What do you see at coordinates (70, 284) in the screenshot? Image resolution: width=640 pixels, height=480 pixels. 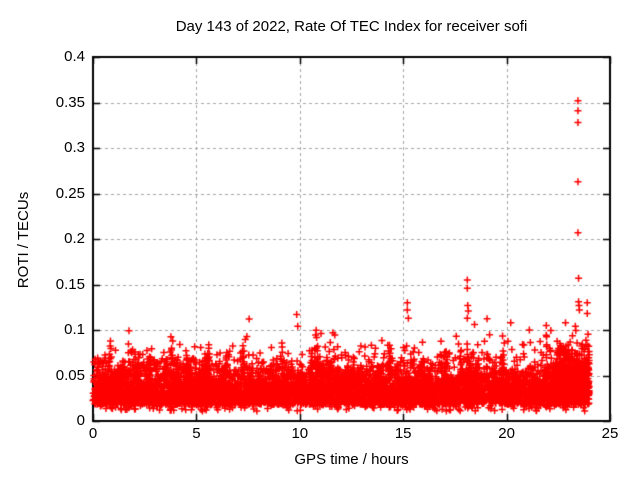 I see `y-tick-label: 0.15` at bounding box center [70, 284].